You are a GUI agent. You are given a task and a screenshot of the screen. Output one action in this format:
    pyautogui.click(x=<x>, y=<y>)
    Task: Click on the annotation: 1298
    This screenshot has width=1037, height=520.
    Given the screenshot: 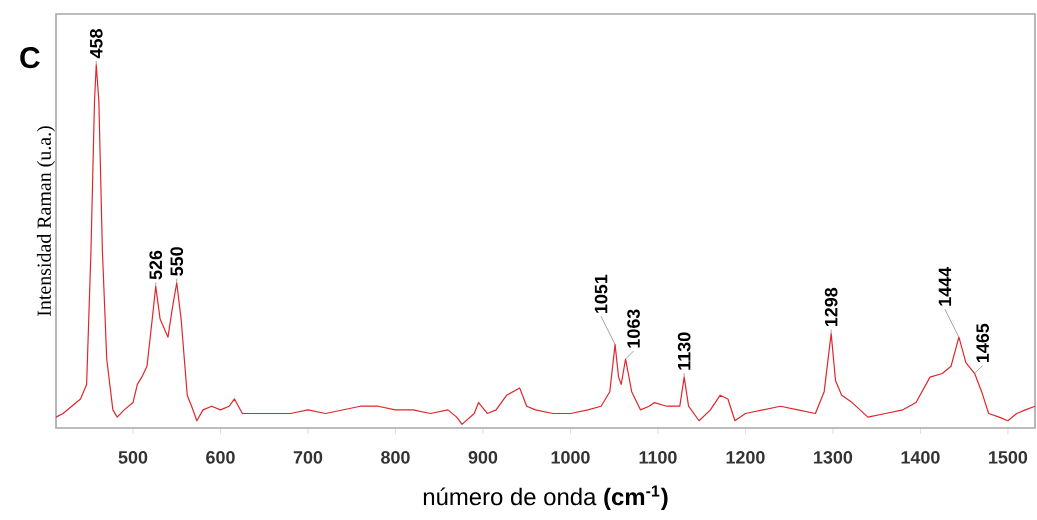 What is the action you would take?
    pyautogui.click(x=831, y=307)
    